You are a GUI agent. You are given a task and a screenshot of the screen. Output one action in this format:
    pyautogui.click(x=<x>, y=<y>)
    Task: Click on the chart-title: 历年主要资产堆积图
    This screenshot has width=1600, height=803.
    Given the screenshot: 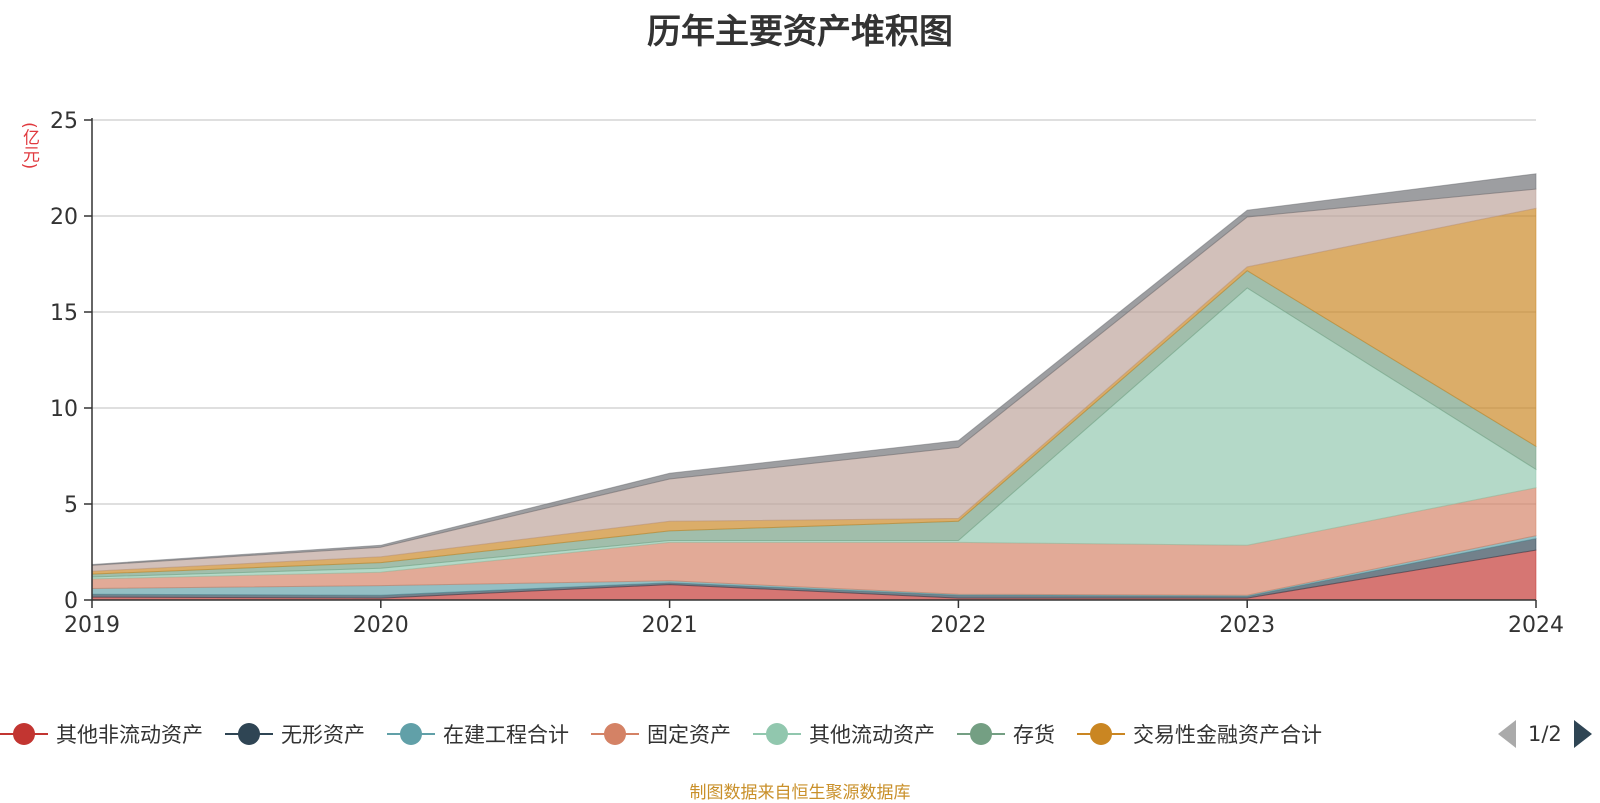 What is the action you would take?
    pyautogui.click(x=800, y=32)
    